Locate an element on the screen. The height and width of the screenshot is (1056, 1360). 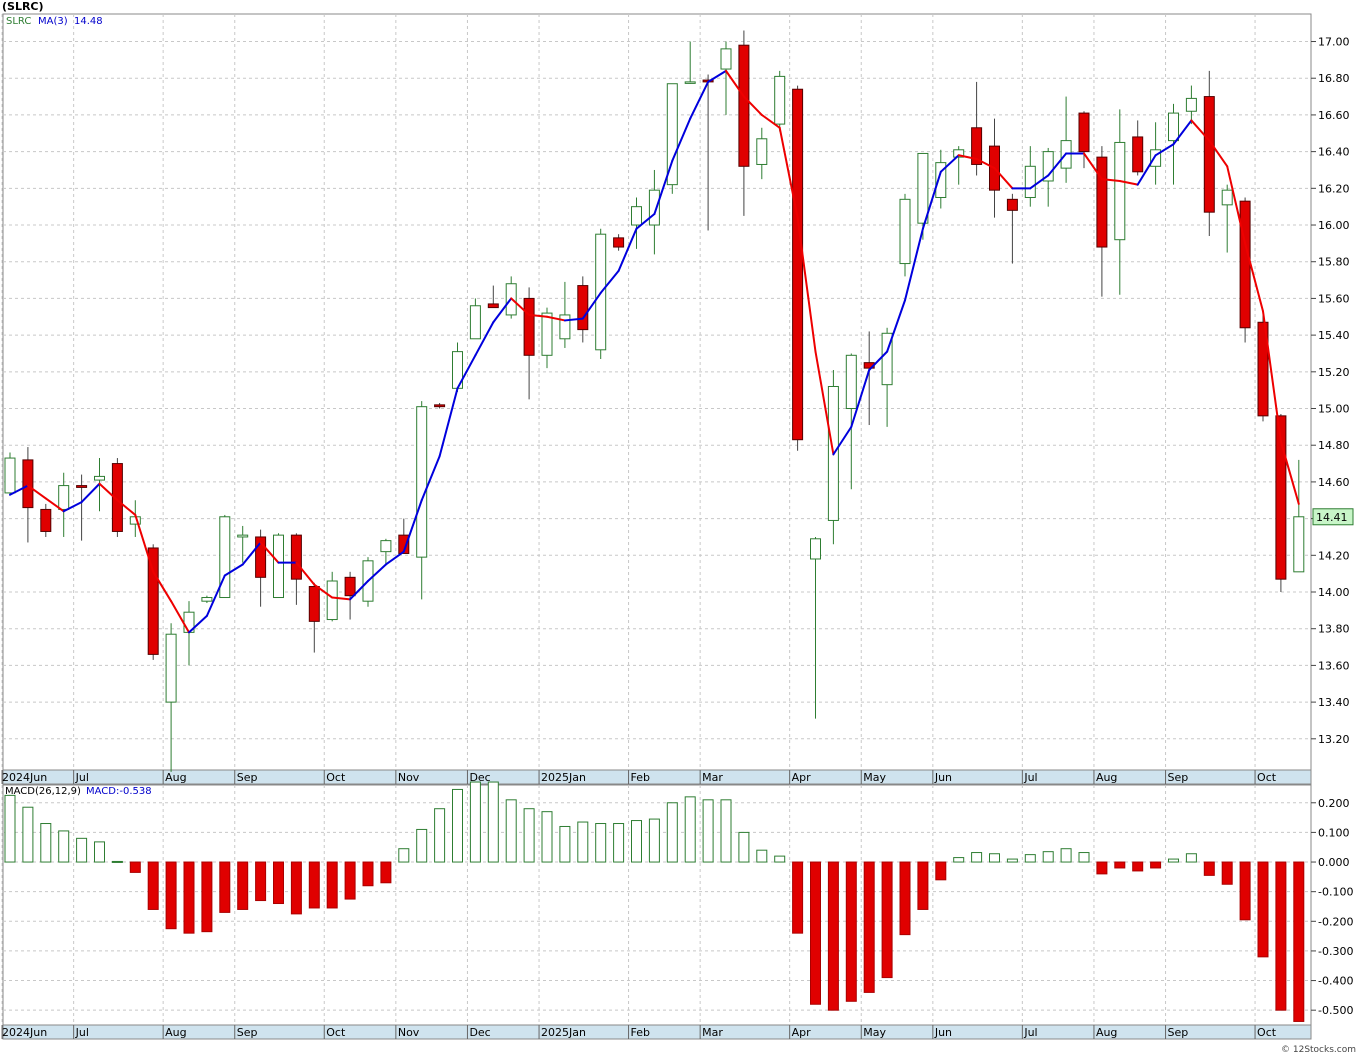
macd-tick-label: -0.100 is located at coordinates (1335, 892).